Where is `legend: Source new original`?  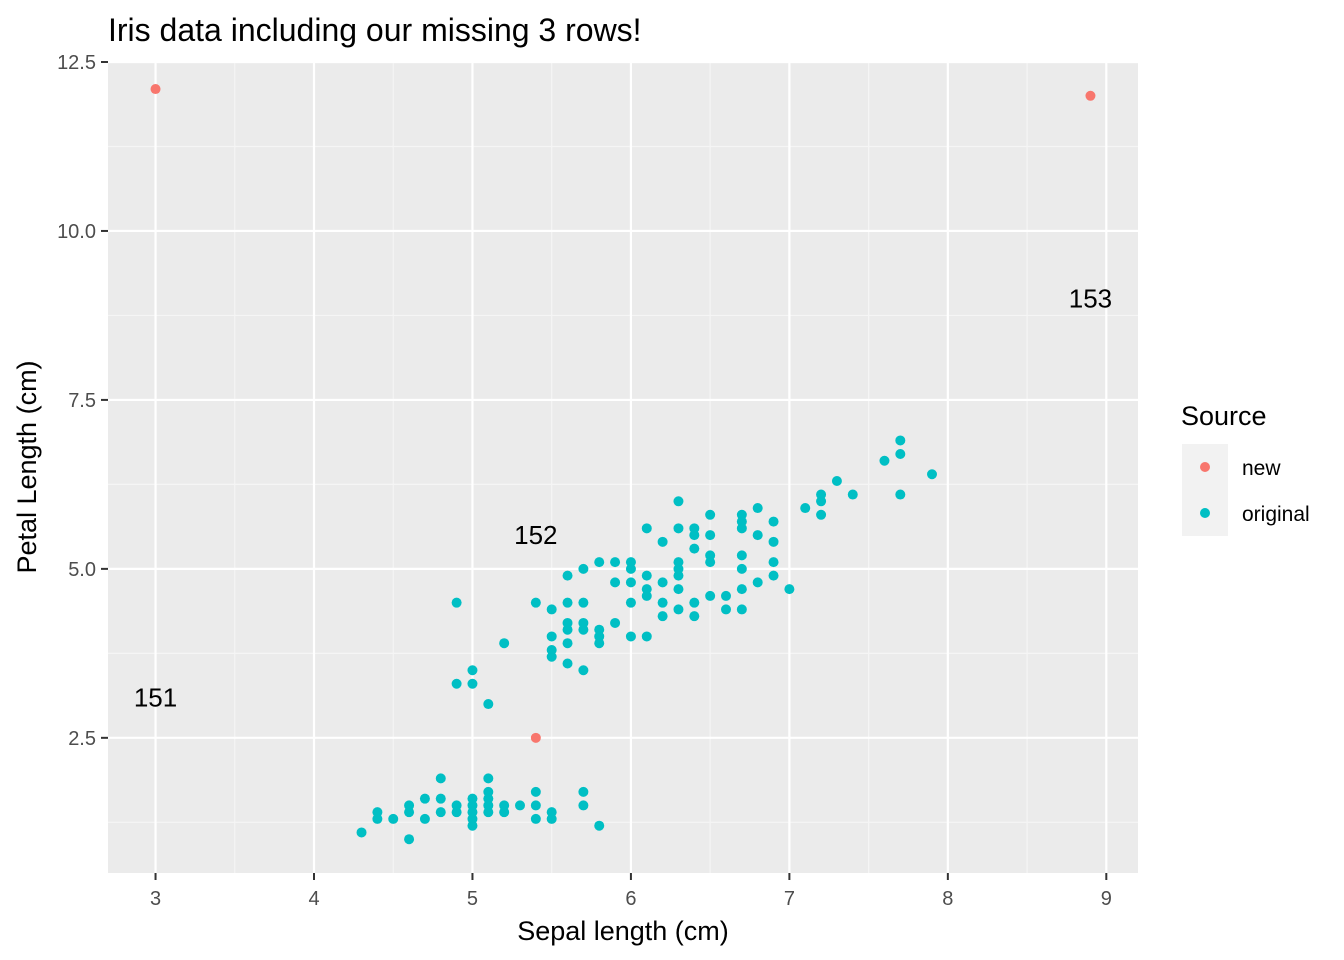 legend: Source new original is located at coordinates (1245, 468).